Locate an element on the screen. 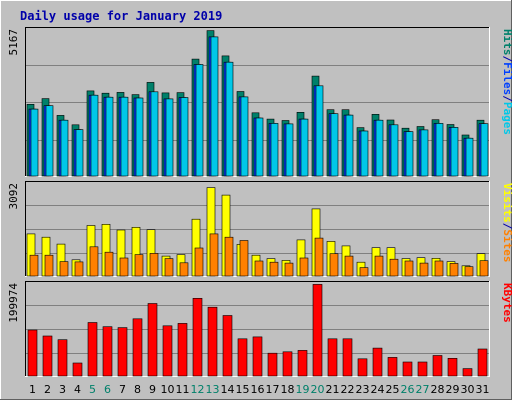  legend-entry: KBytes is located at coordinates (506, 303).